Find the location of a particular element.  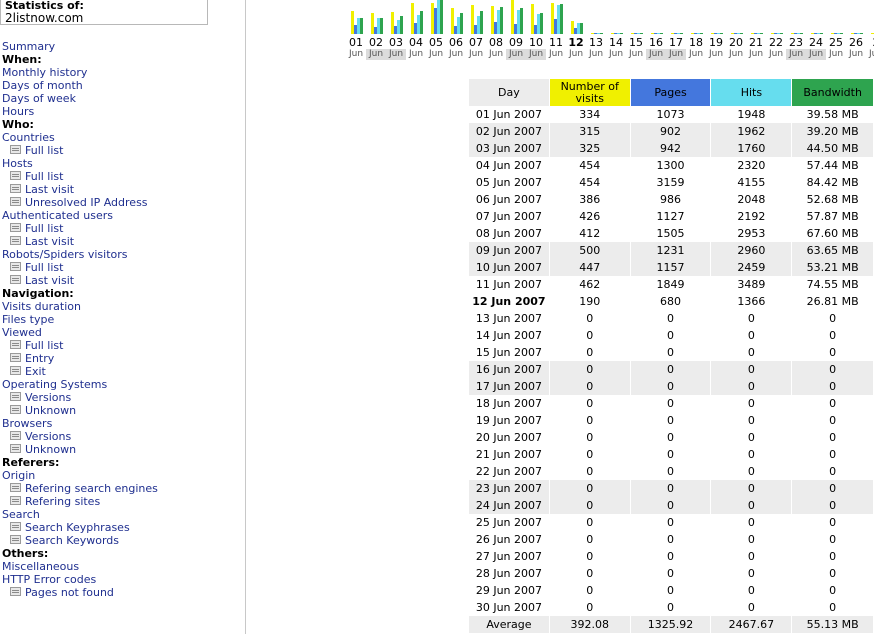

menu-label: Others: is located at coordinates (25, 553).